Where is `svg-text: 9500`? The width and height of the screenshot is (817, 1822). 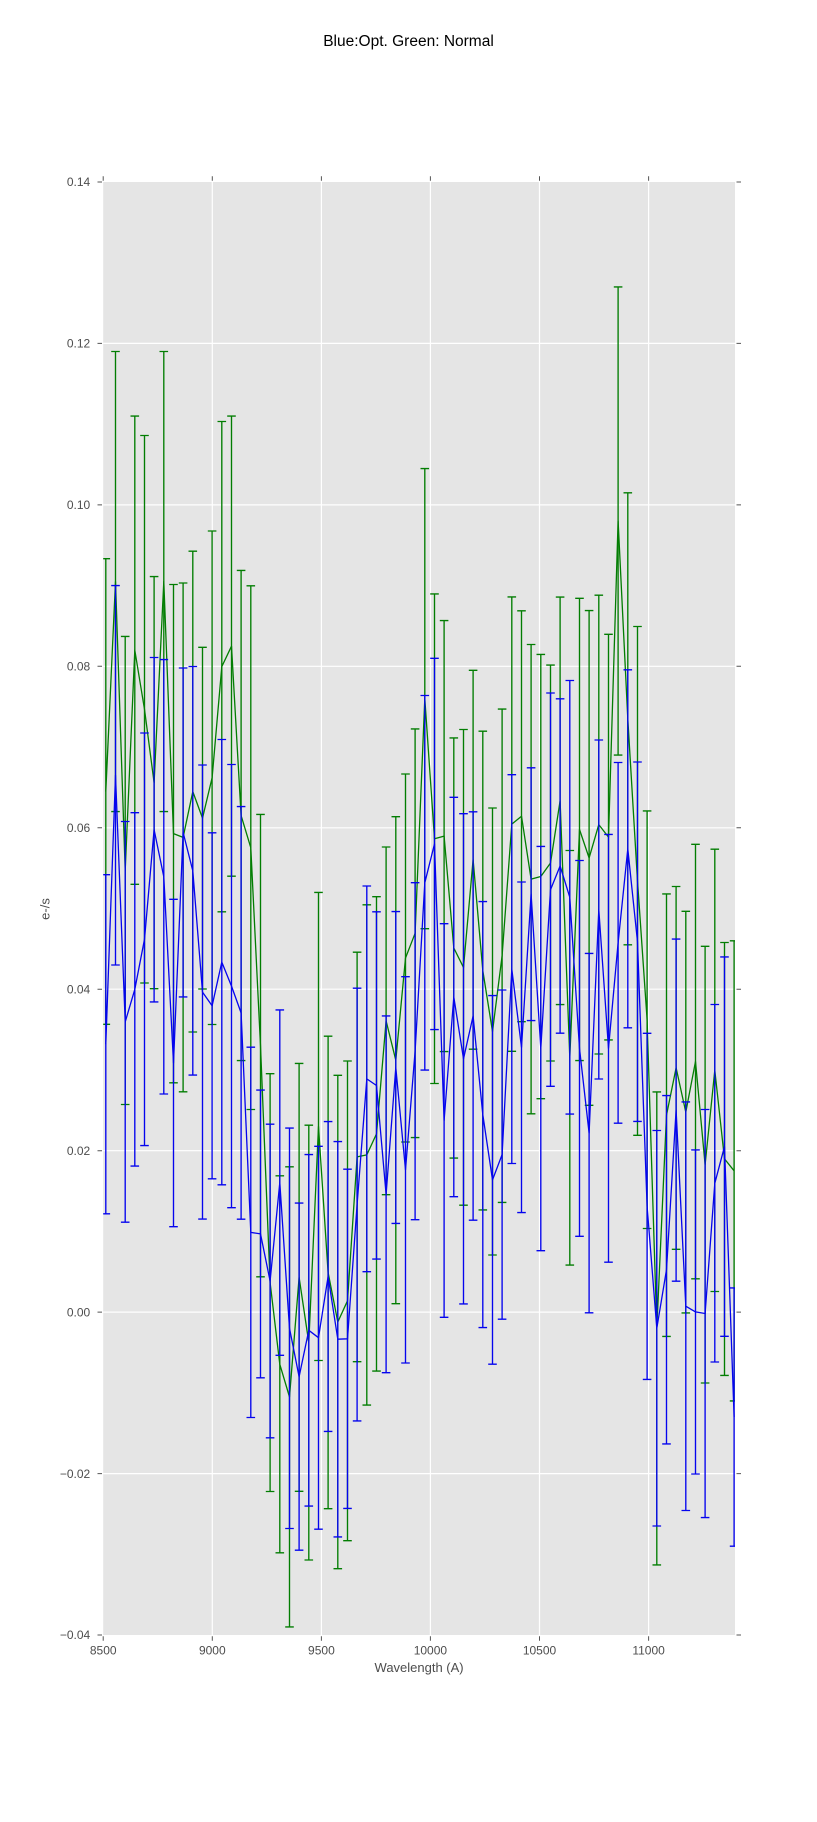 svg-text: 9500 is located at coordinates (321, 1651).